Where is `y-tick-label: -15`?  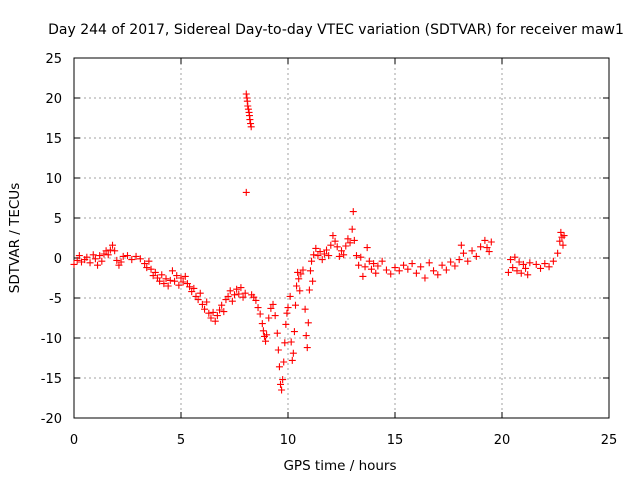
y-tick-label: -15 is located at coordinates (51, 379).